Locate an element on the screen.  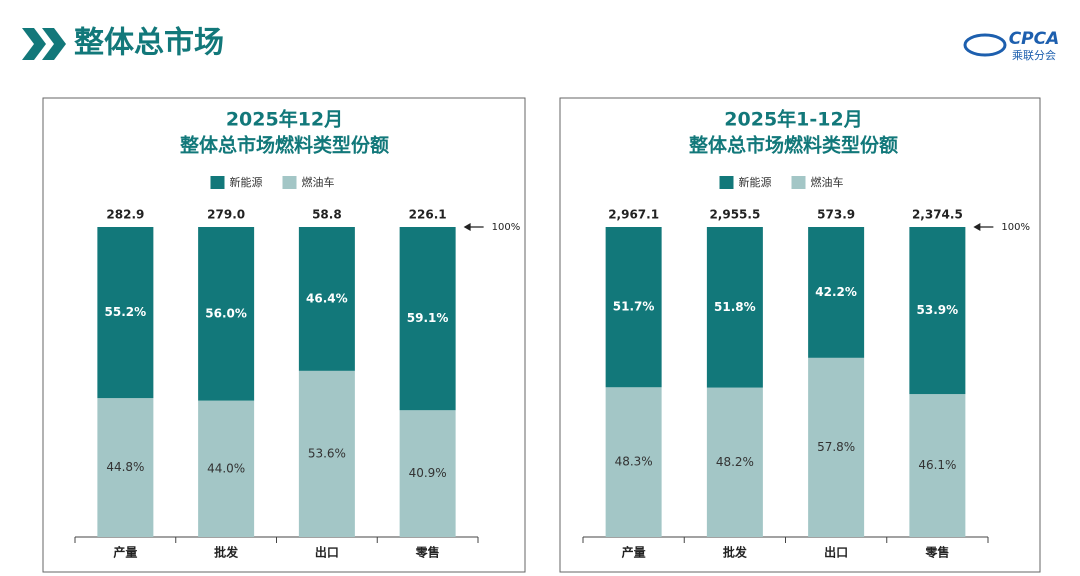
total-label: 226.1 is located at coordinates (428, 215).